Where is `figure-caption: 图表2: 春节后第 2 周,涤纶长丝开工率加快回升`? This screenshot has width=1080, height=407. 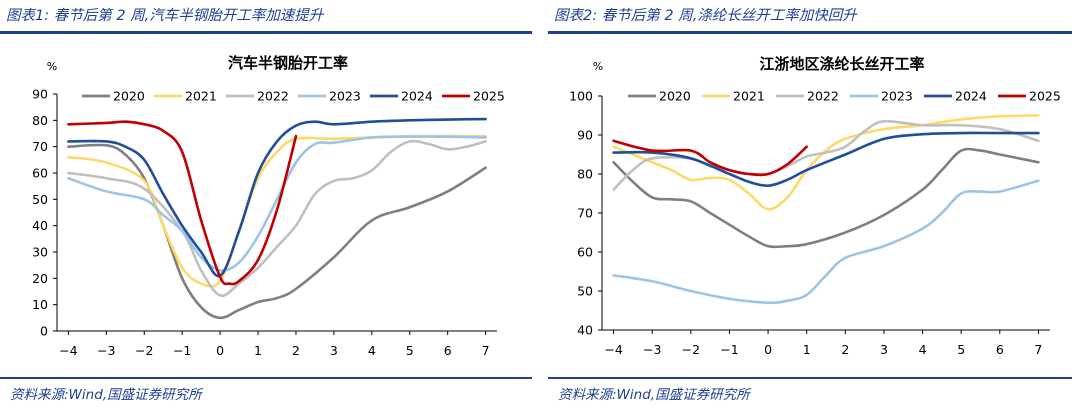
figure-caption: 图表2: 春节后第 2 周,涤纶长丝开工率加快回升 is located at coordinates (705, 16).